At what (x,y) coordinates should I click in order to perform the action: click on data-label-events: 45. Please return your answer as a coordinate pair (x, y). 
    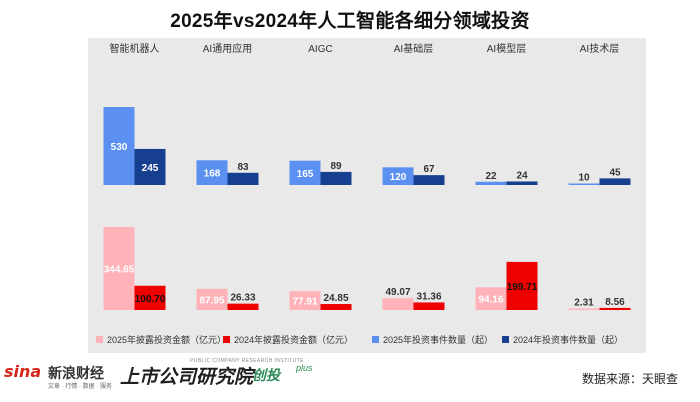
    Looking at the image, I should click on (615, 172).